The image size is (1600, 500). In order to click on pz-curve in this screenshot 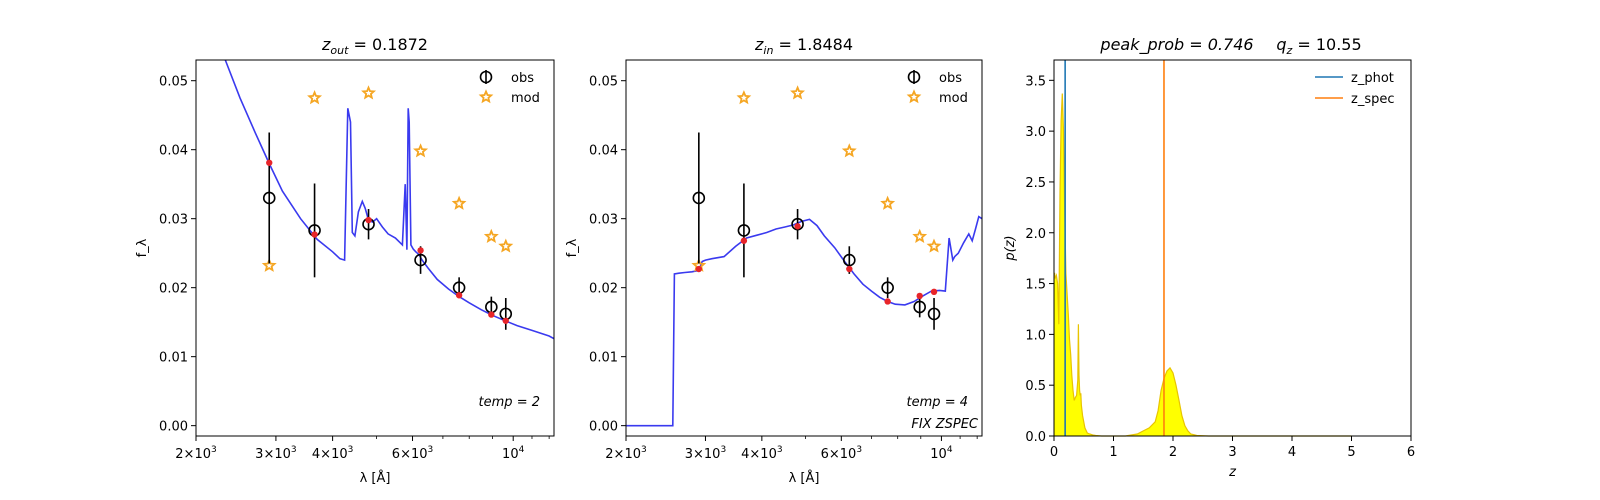, I will do `click(1203, 265)`.